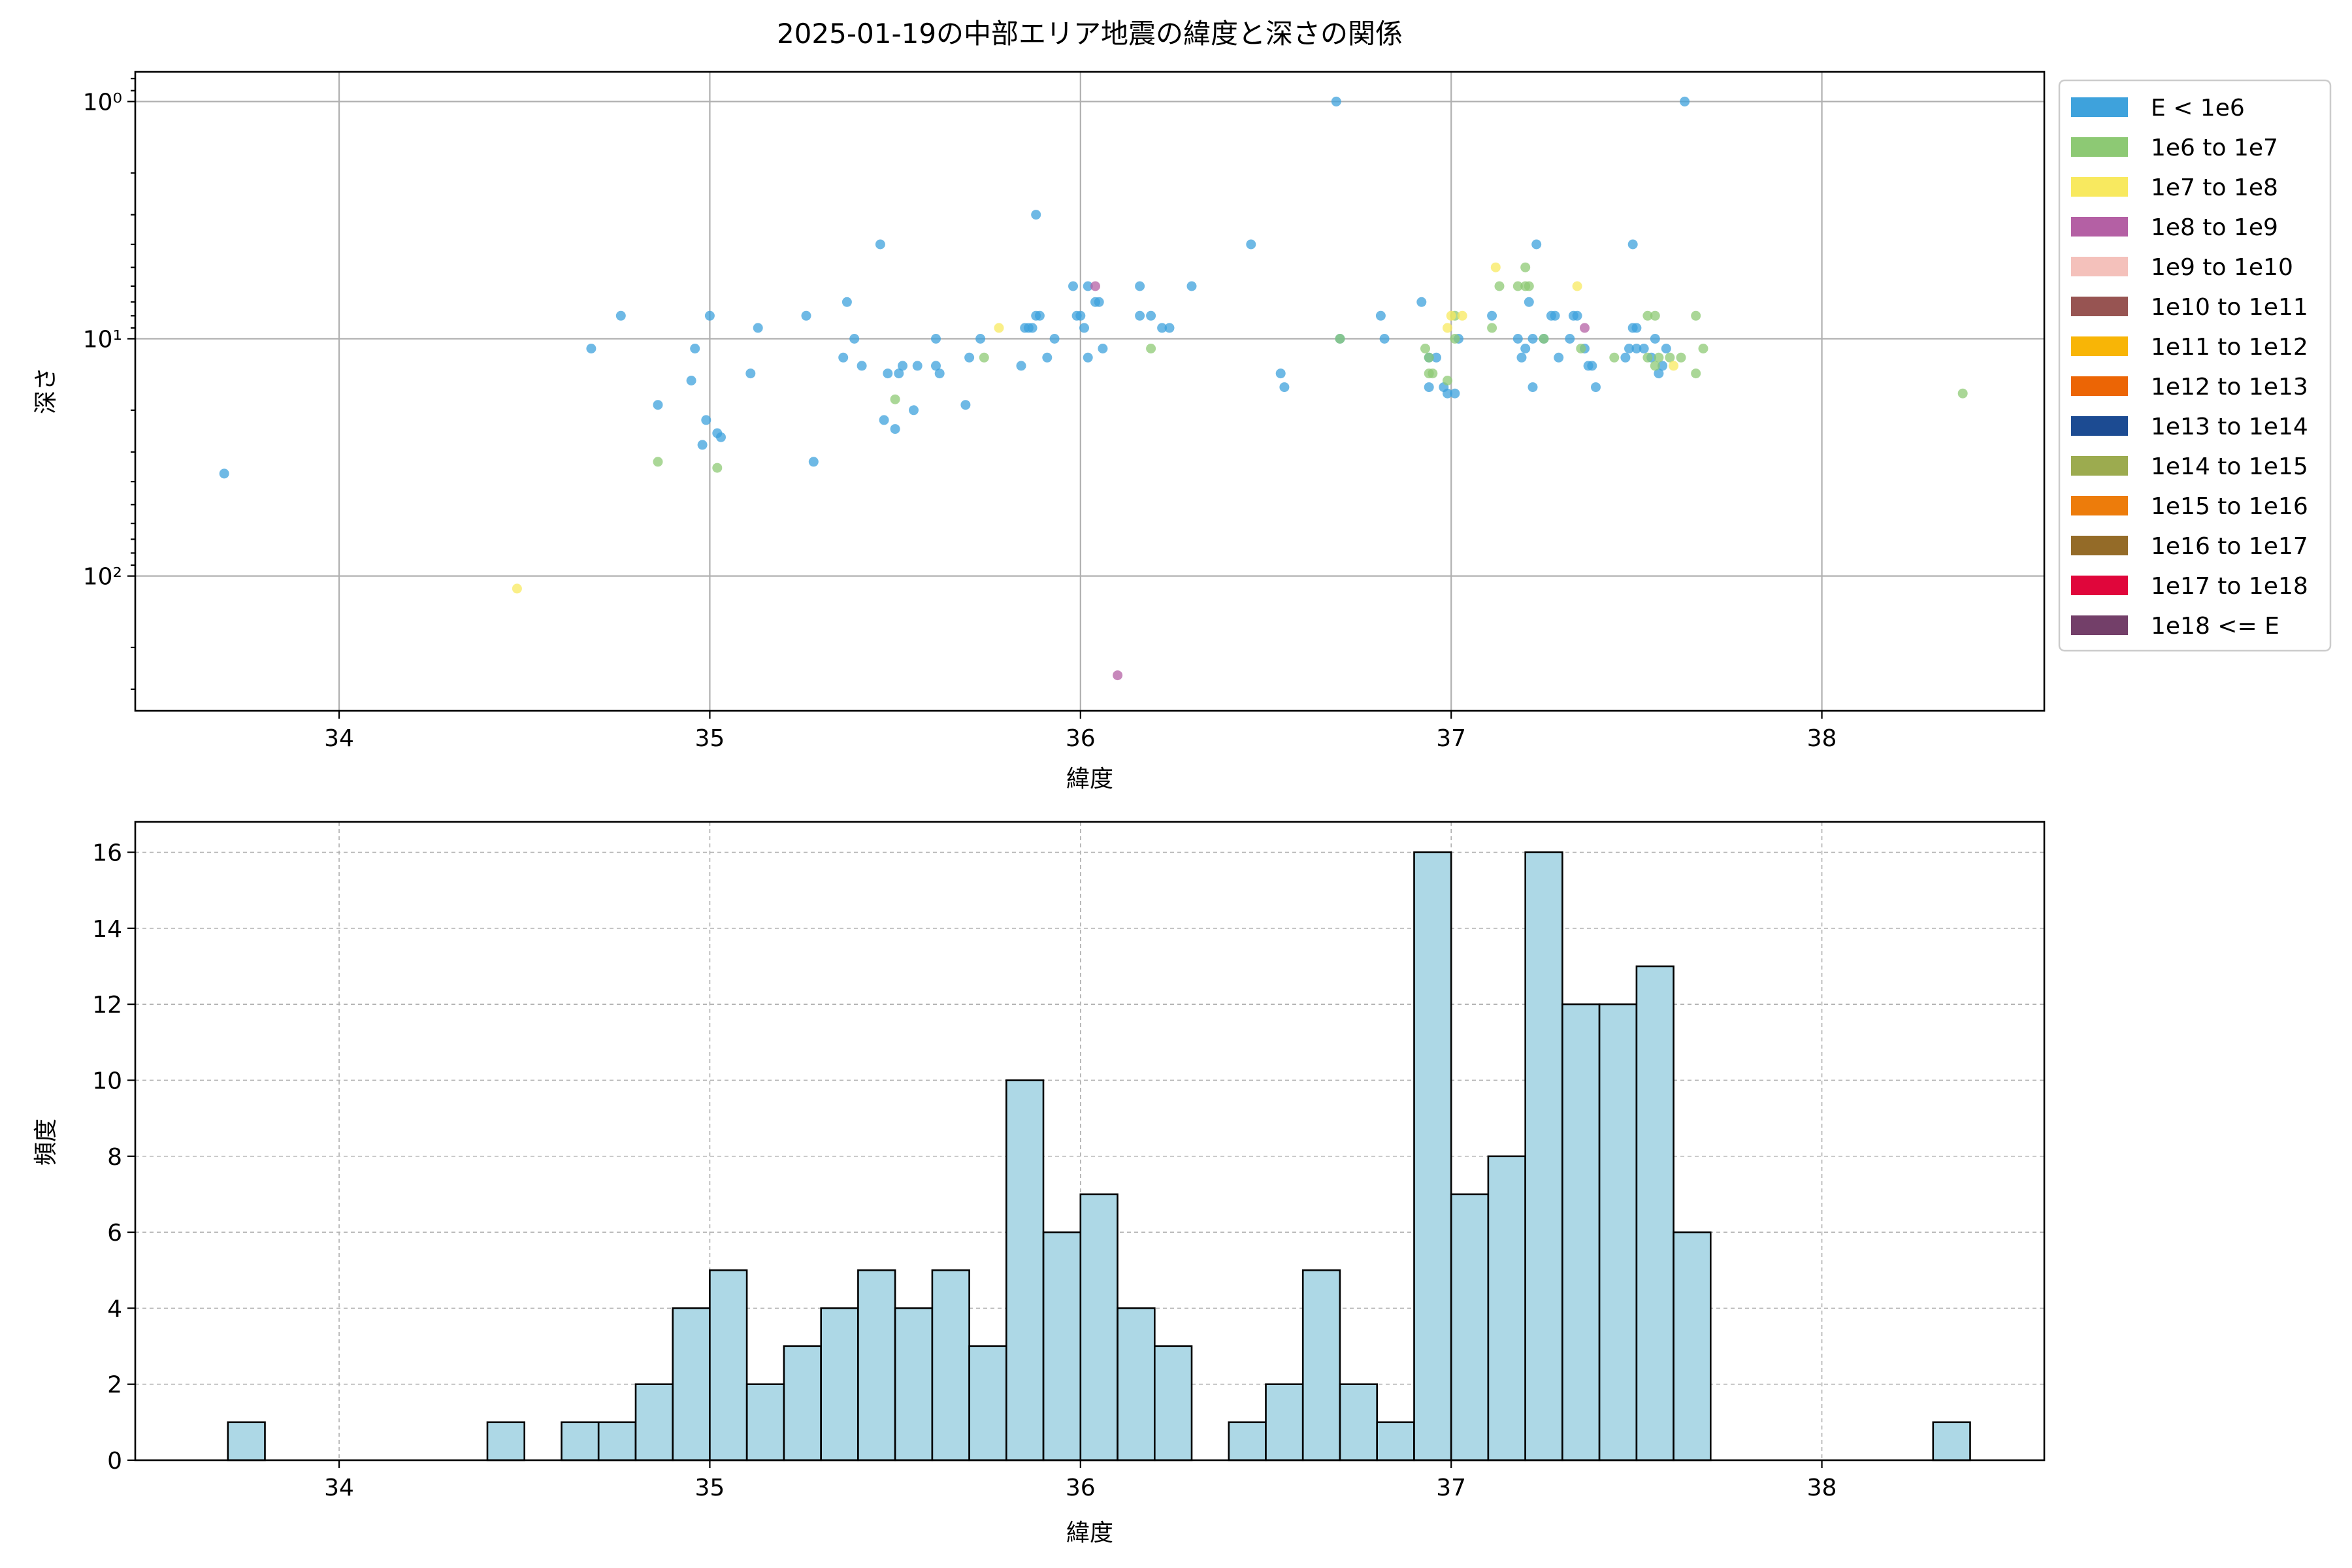 This screenshot has height=1568, width=2352. Describe the element at coordinates (2195, 365) in the screenshot. I see `legend-frame` at that location.